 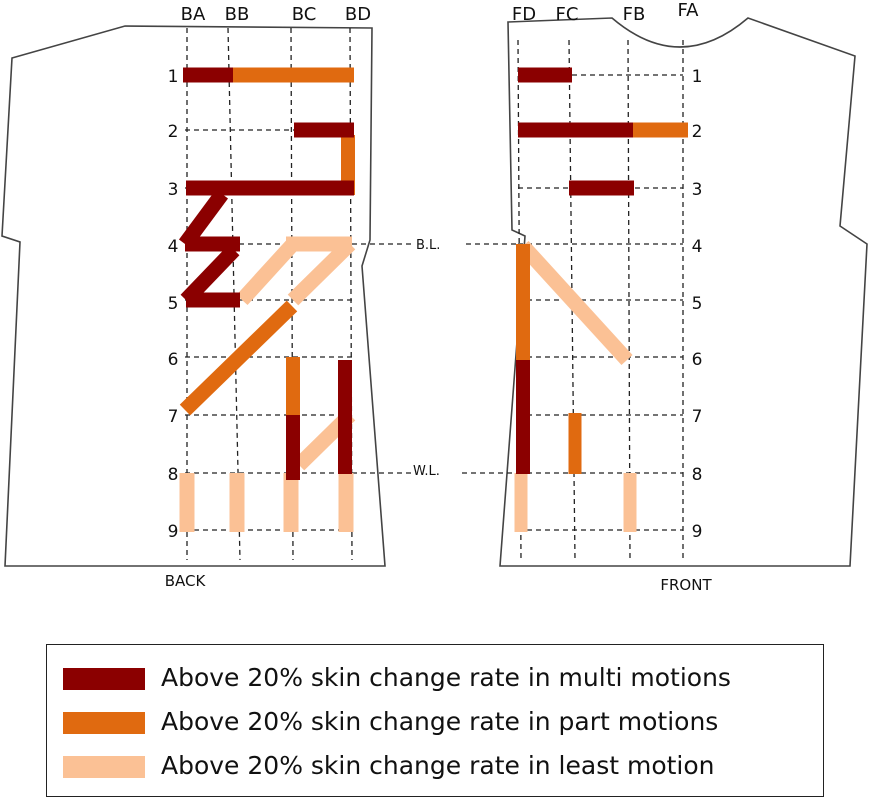 I want to click on bust-line-label: B.L., so click(x=428, y=245).